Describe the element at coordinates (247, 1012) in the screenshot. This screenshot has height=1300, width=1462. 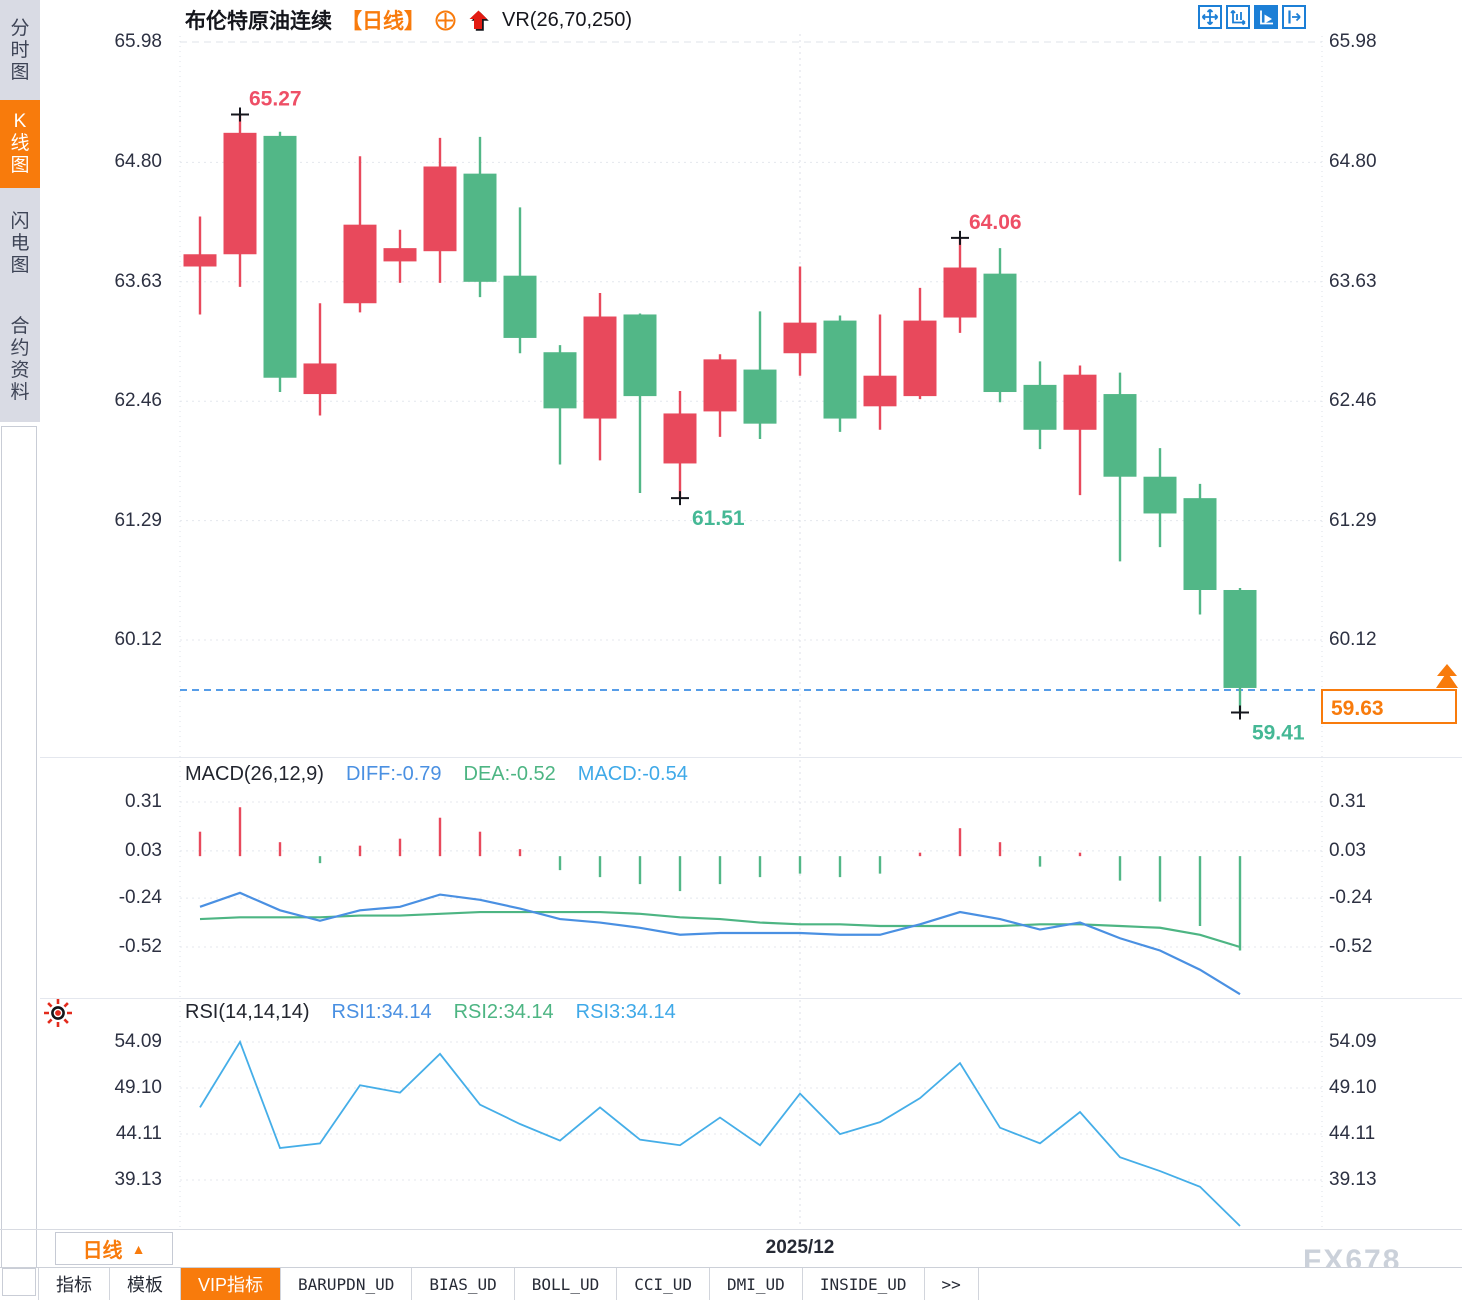
I see `rsi-title: RSI(14,14,14)` at that location.